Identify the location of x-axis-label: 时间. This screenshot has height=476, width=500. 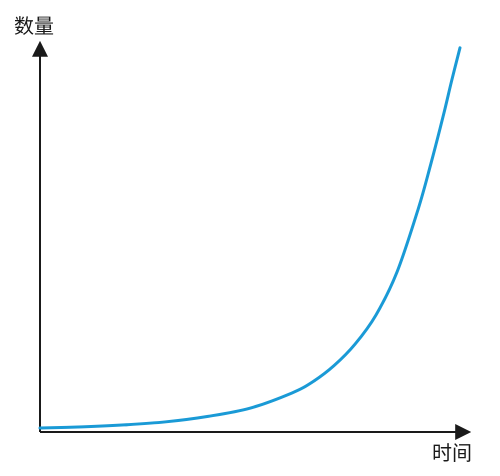
(452, 453).